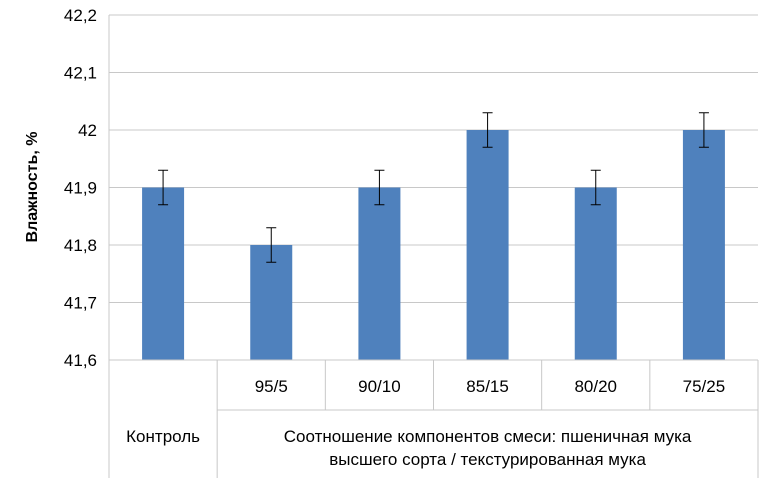  I want to click on y-tick-label: 42,1, so click(80, 73).